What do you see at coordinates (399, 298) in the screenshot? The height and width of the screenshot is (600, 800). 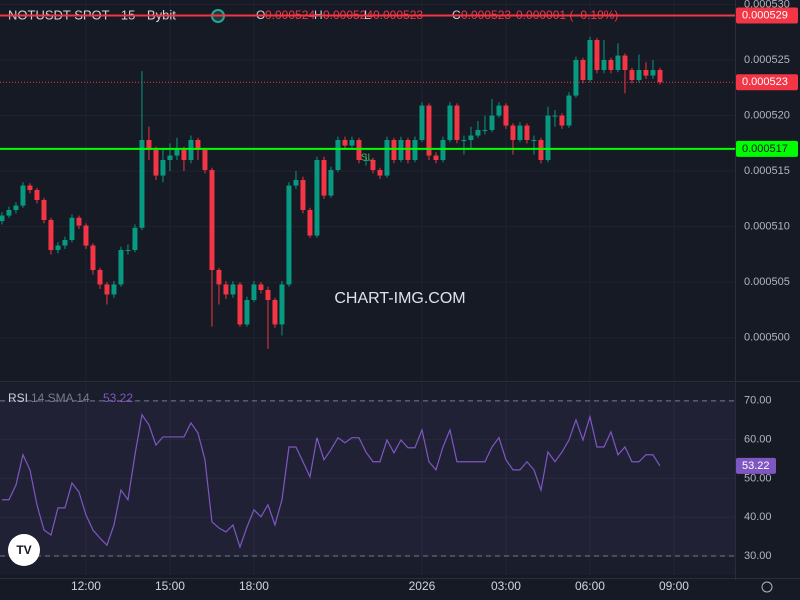 I see `watermark: CHART-IMG.COM` at bounding box center [399, 298].